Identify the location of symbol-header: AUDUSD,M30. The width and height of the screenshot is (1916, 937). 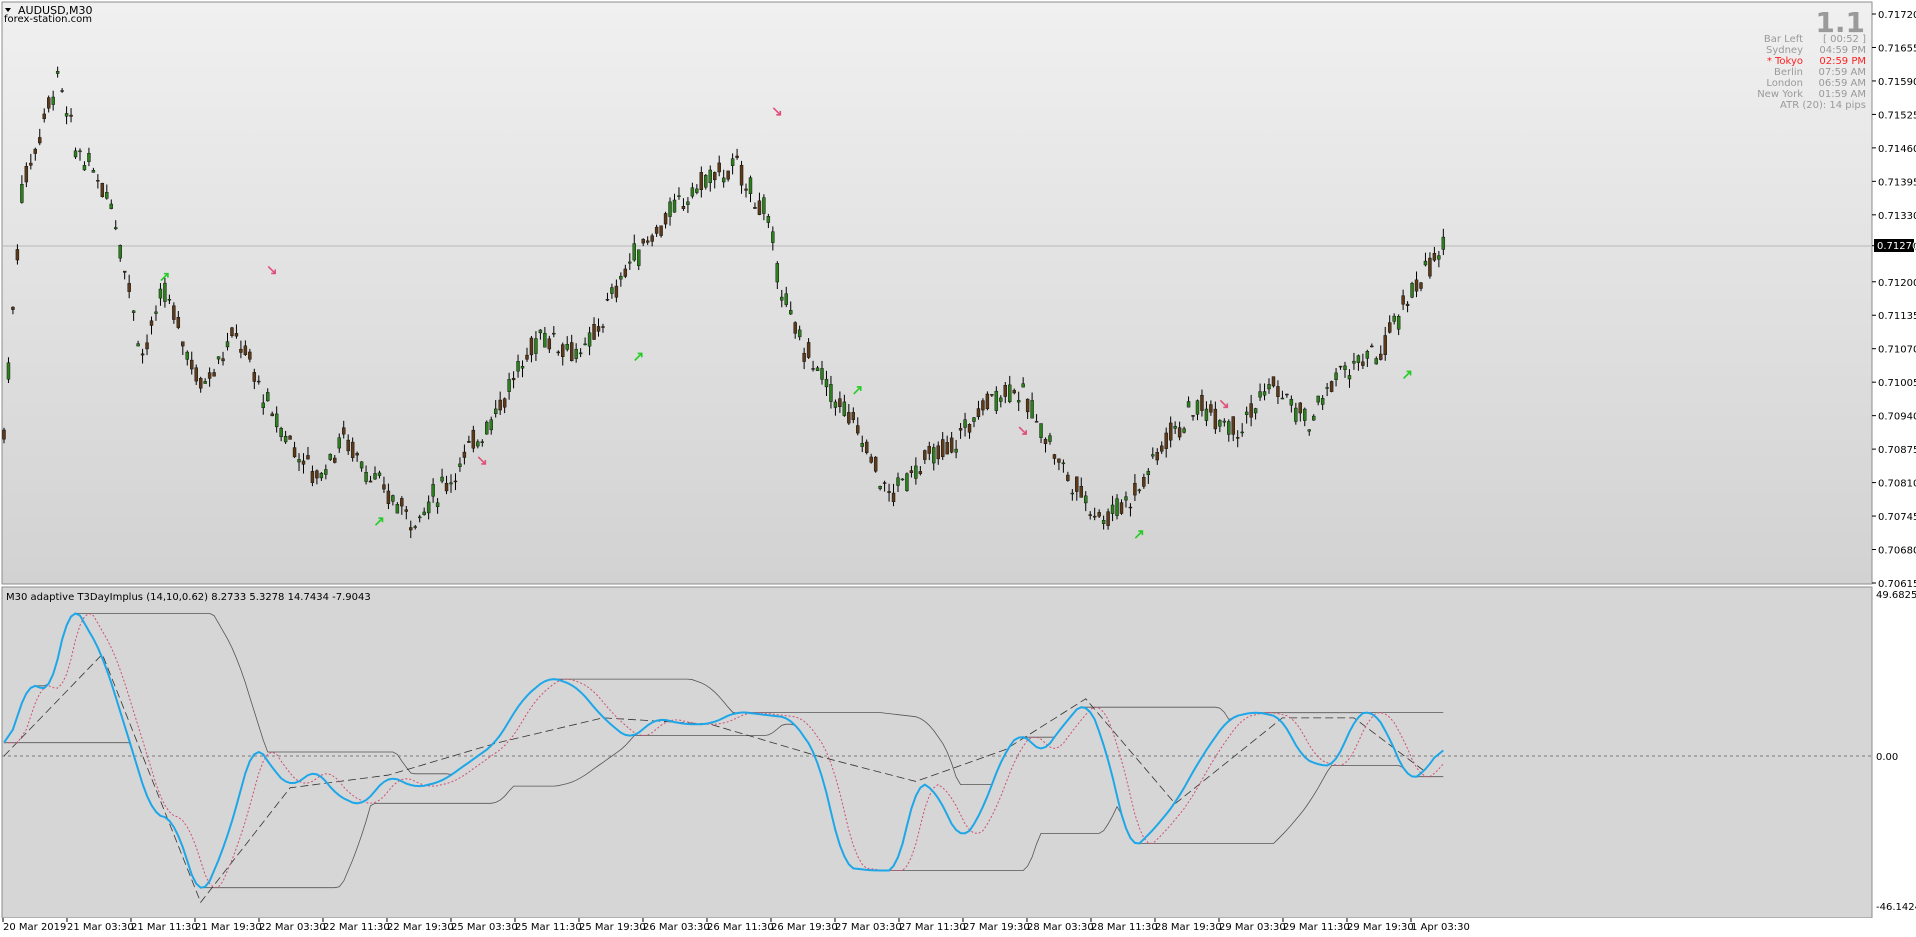
(49, 10).